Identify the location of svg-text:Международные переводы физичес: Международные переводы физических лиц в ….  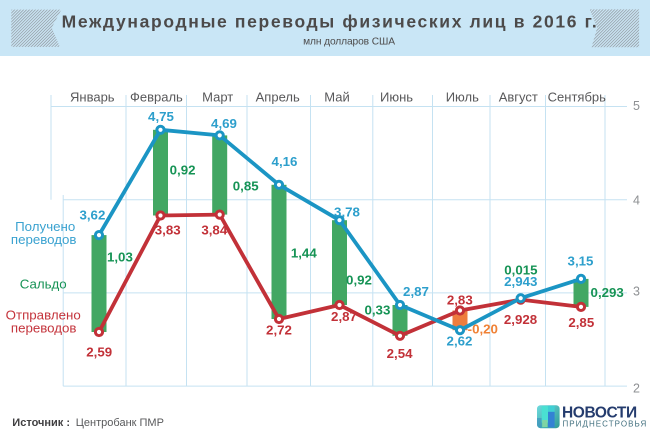
(330, 21).